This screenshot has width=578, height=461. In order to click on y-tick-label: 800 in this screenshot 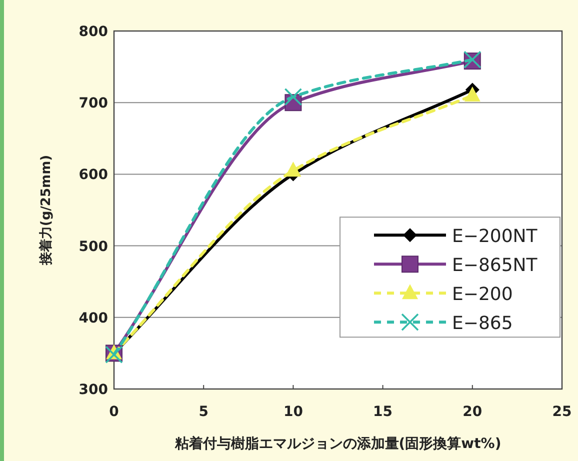, I will do `click(93, 32)`.